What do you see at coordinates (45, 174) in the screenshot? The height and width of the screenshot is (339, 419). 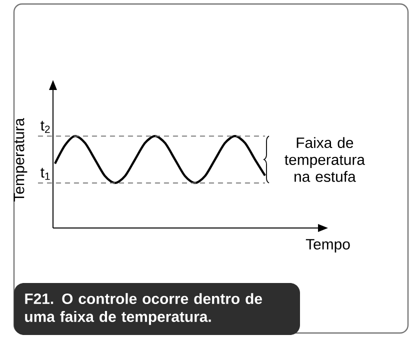 I see `ref-line-label: t$_{1}$` at bounding box center [45, 174].